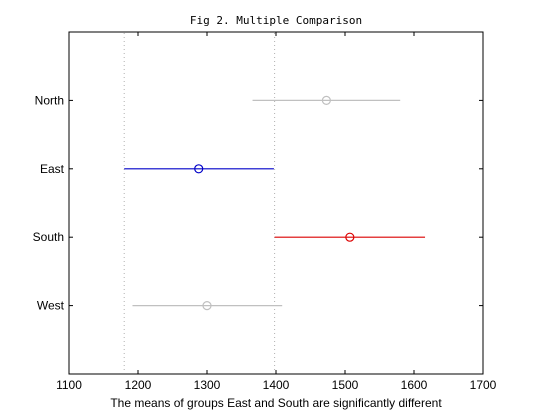  Describe the element at coordinates (199, 169) in the screenshot. I see `mean-marker-east` at that location.